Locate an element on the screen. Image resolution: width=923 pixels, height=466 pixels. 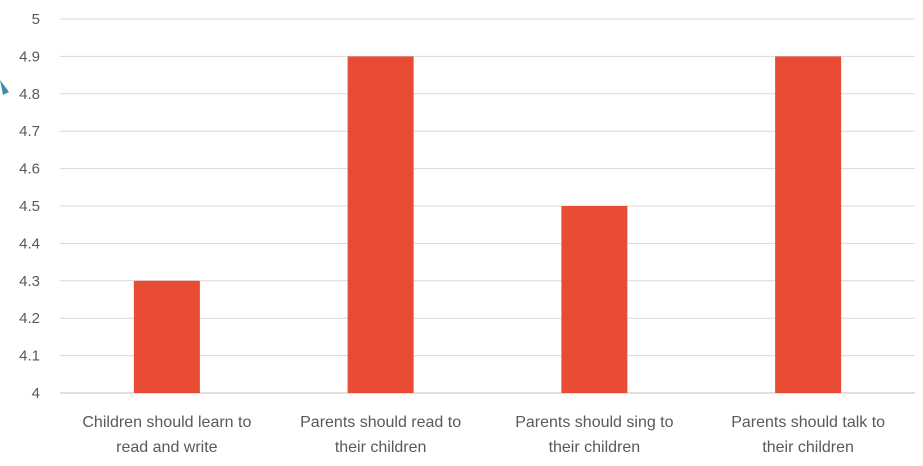
edge-marker-shape is located at coordinates (4, 87).